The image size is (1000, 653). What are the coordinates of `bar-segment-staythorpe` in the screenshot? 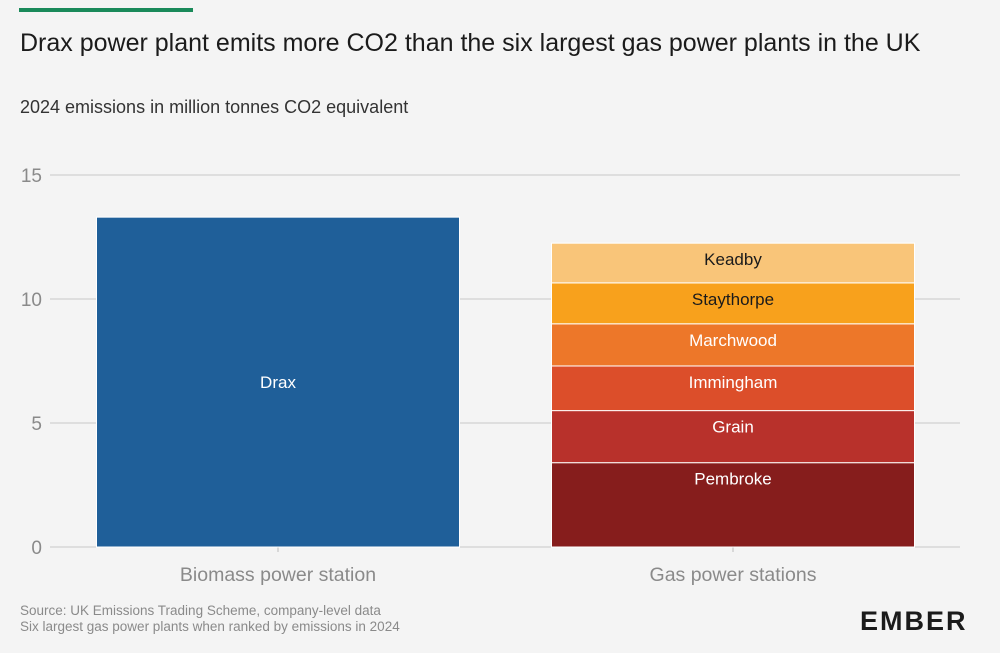 It's located at (733, 303).